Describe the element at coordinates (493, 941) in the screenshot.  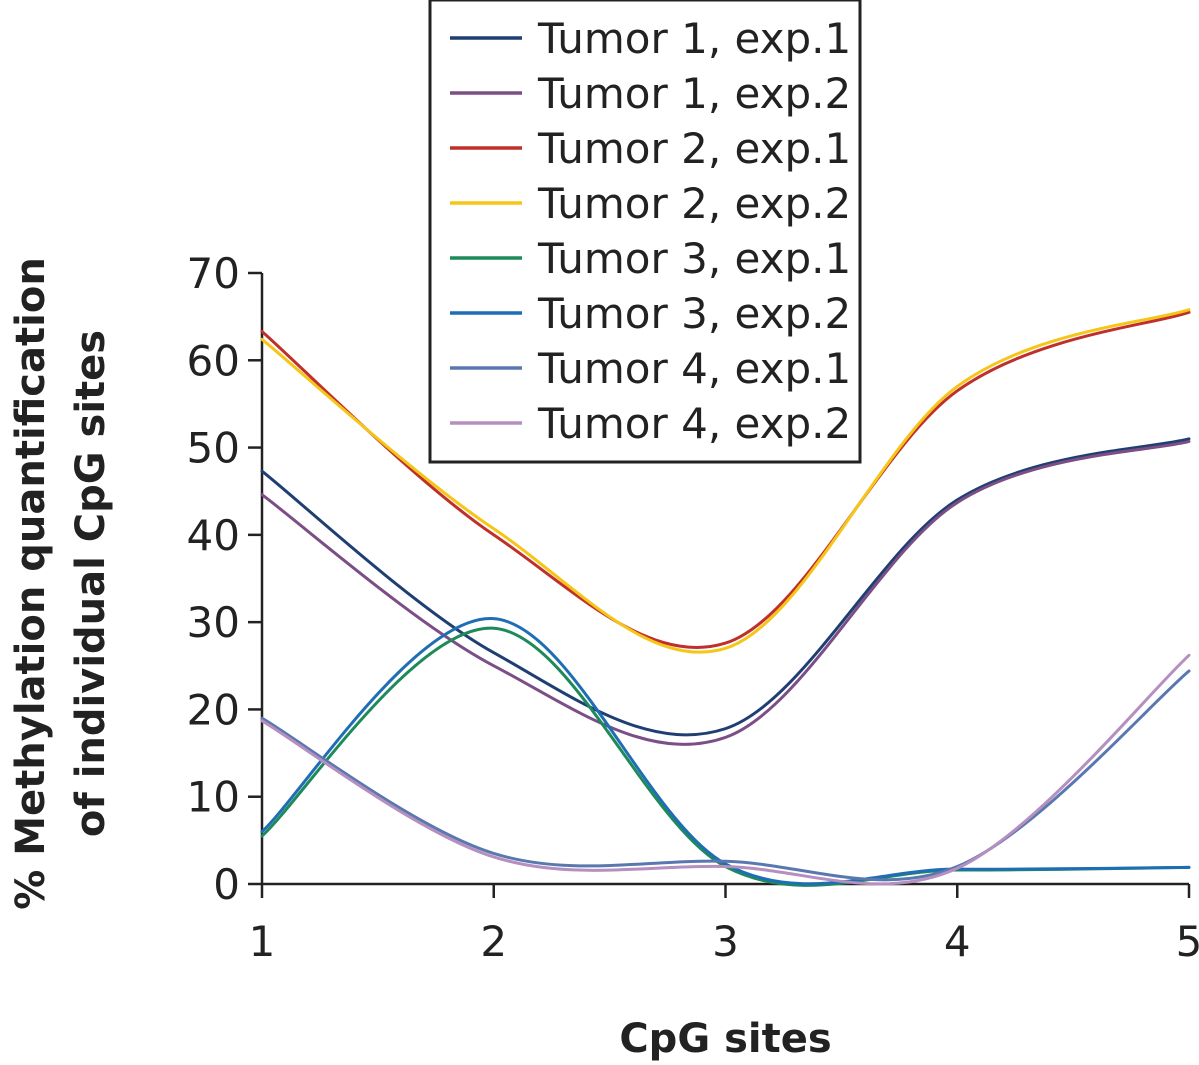
I see `x-tick-label: 2` at that location.